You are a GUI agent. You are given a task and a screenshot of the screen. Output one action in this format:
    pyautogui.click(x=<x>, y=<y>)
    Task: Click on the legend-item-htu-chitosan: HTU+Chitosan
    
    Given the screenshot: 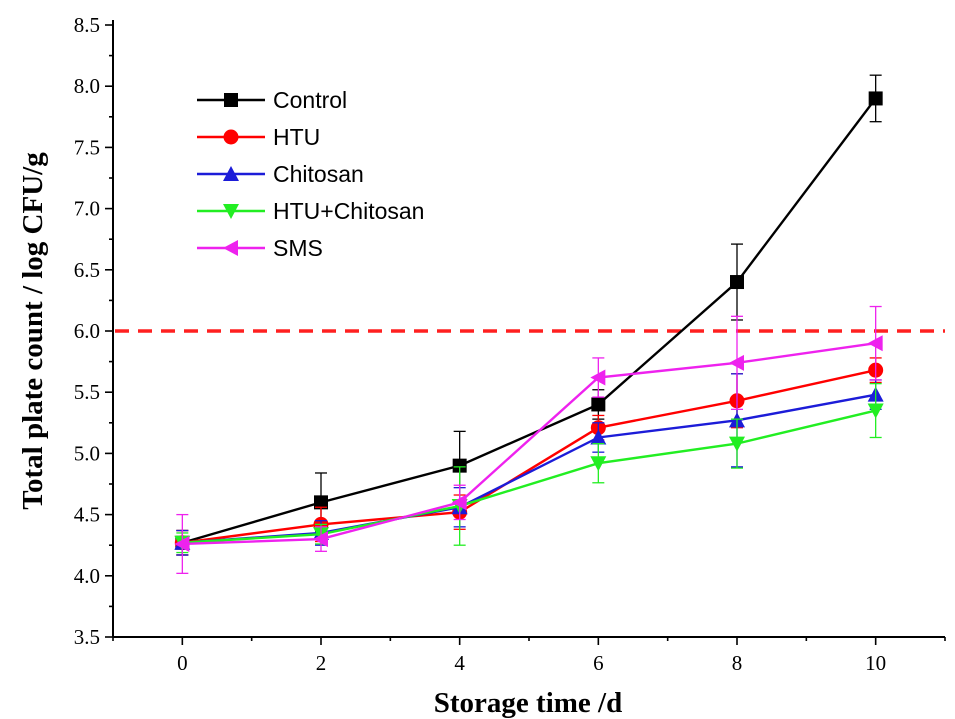 What is the action you would take?
    pyautogui.click(x=310, y=211)
    